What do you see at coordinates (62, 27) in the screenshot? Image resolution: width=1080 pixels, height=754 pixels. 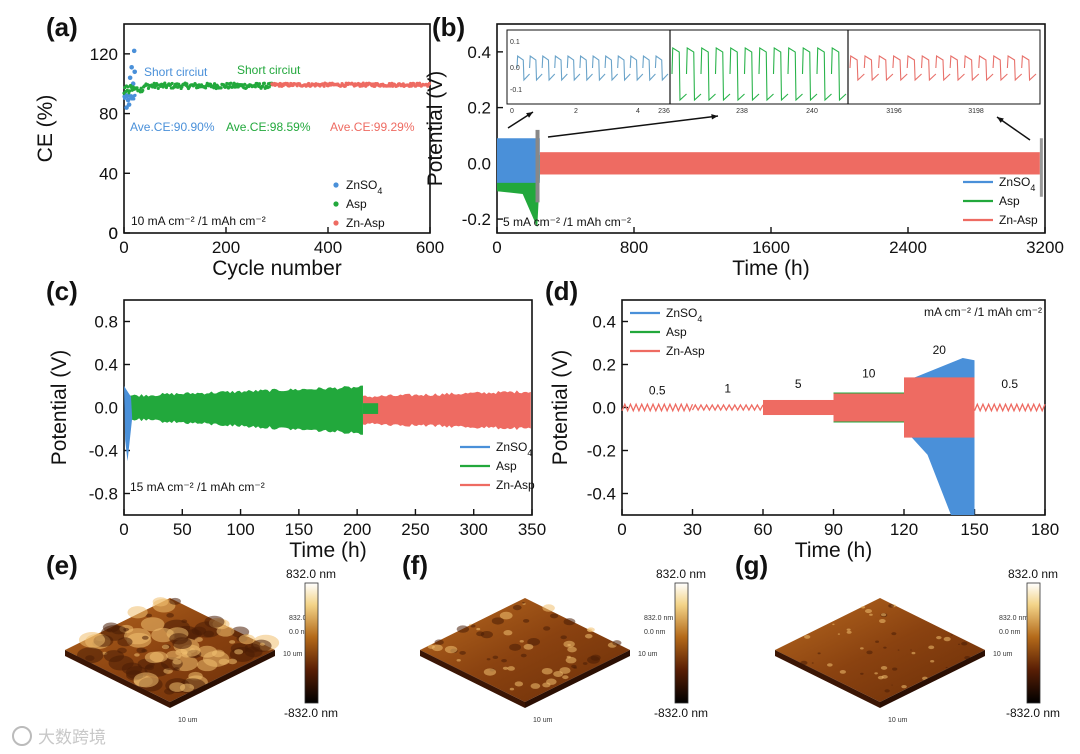 I see `panel-label: (a)` at bounding box center [62, 27].